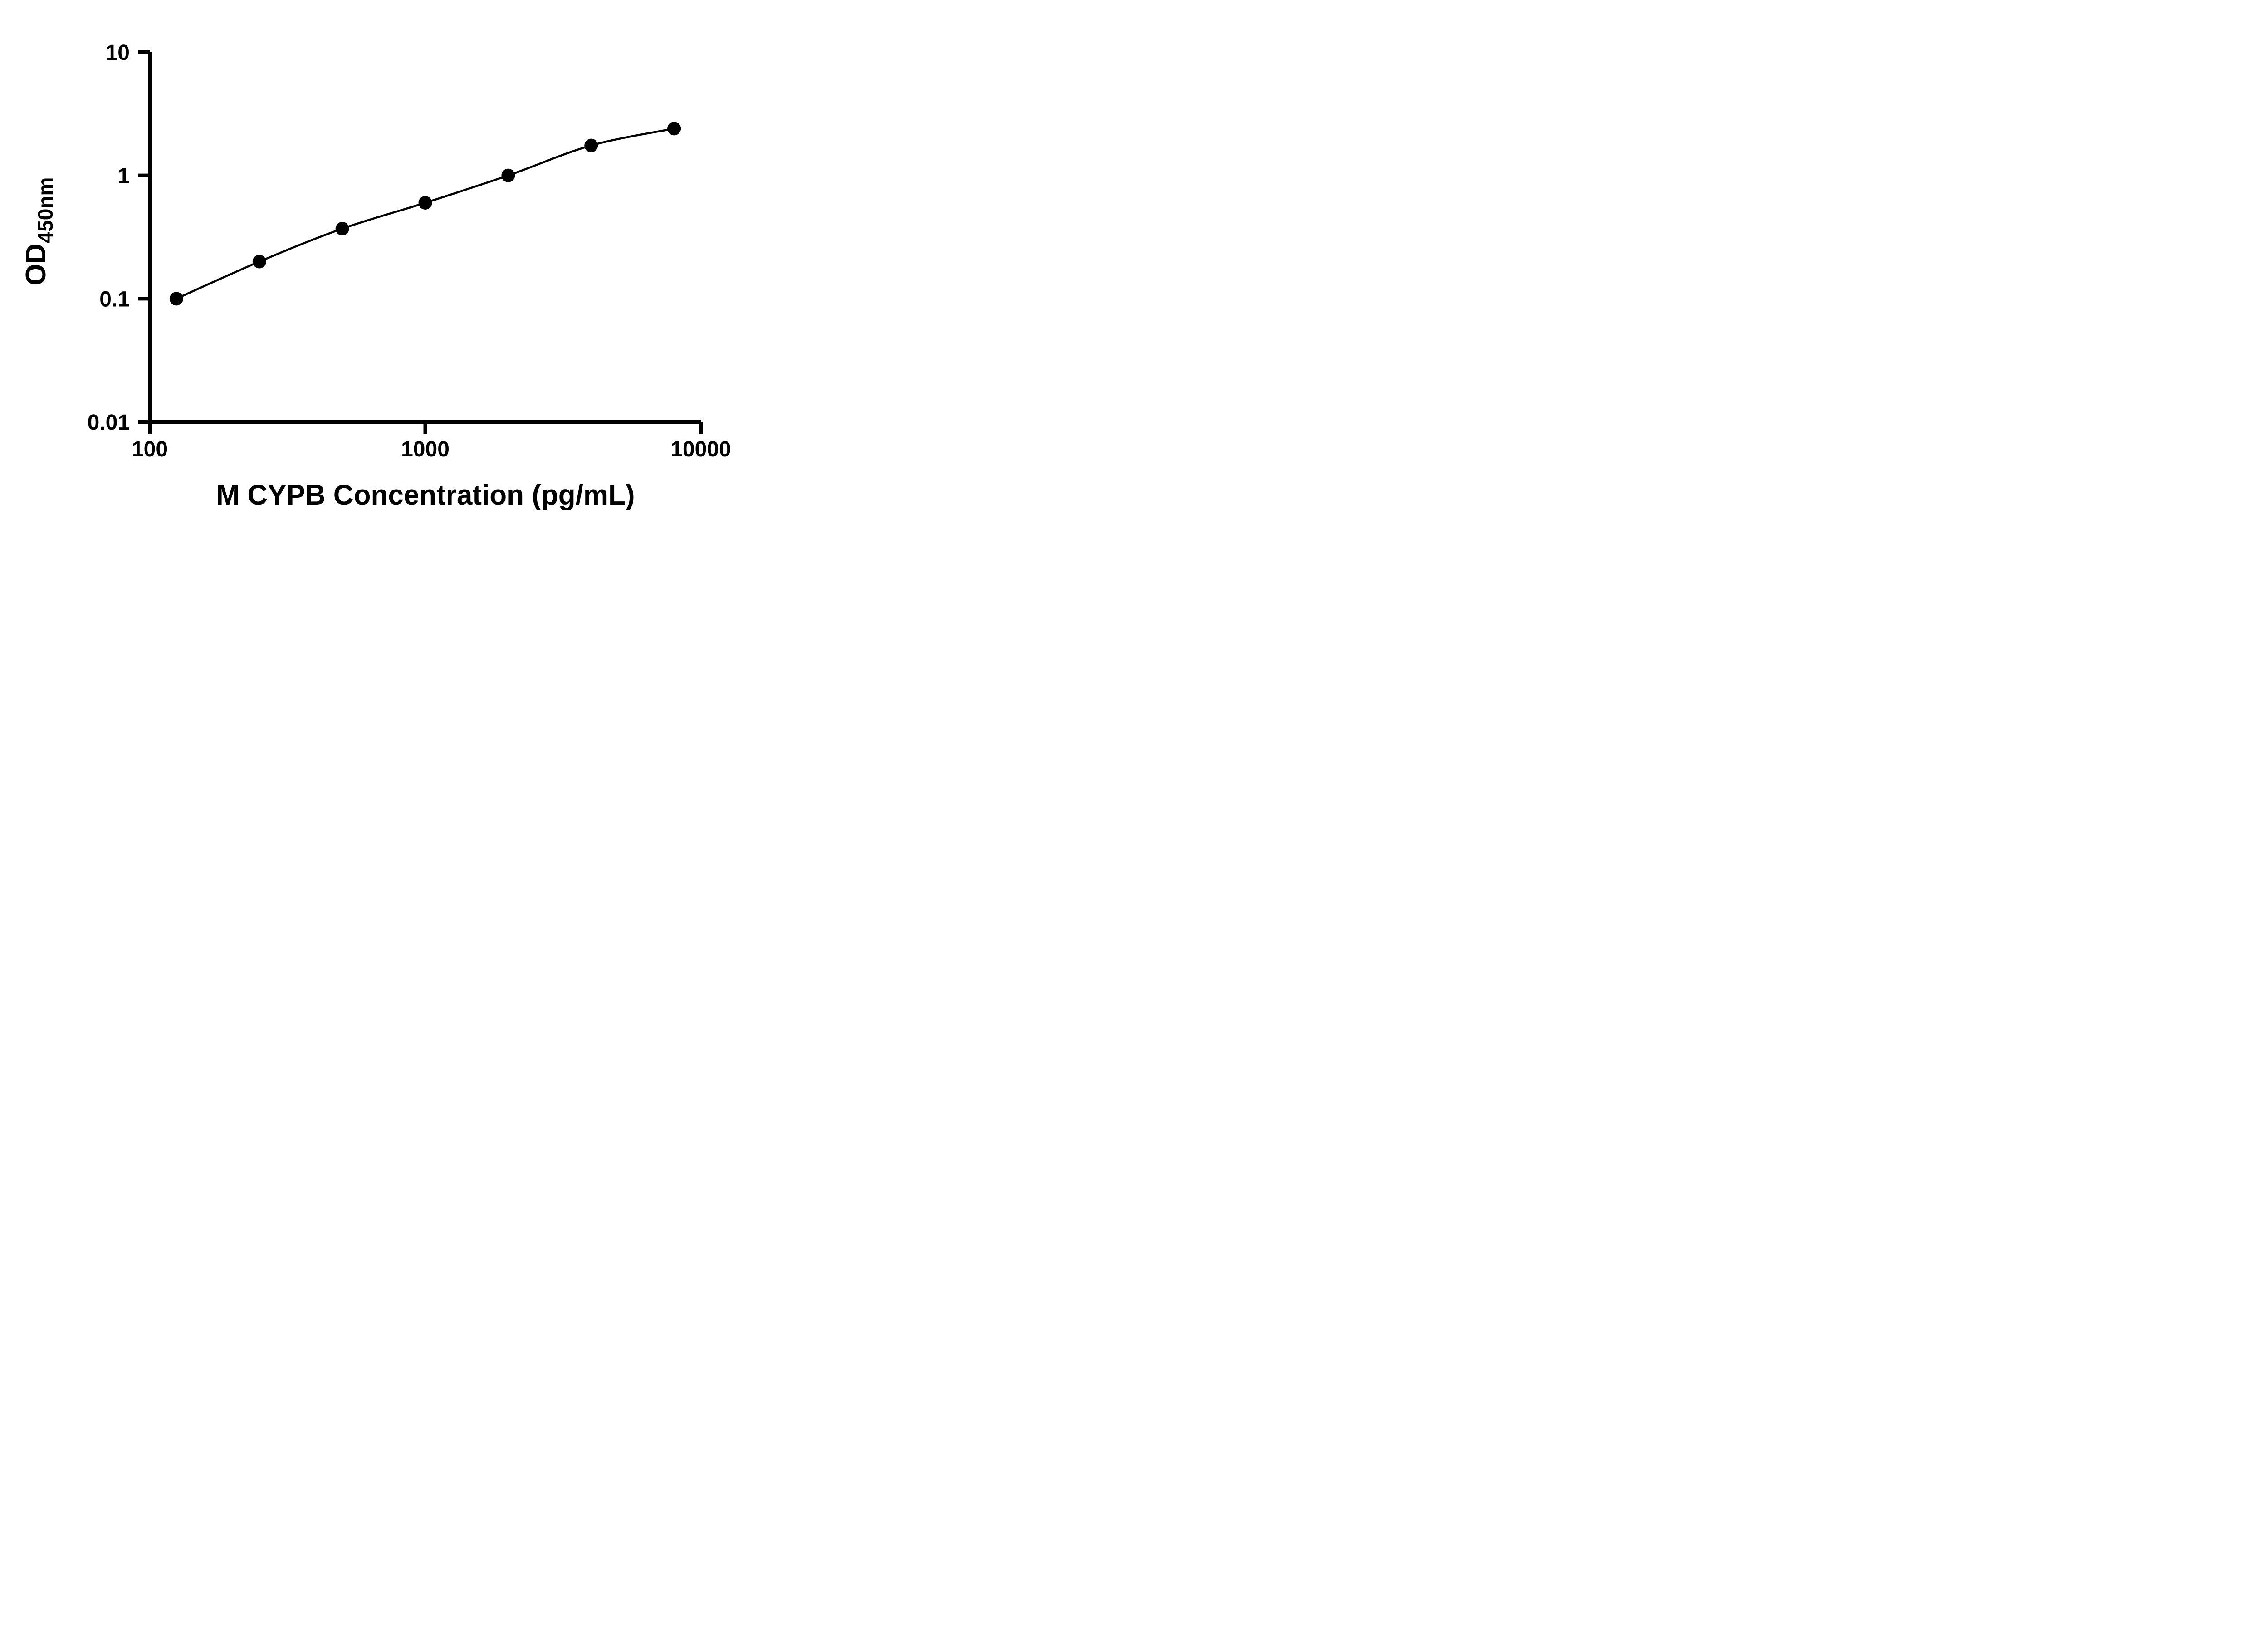 This screenshot has width=2268, height=1628. I want to click on y-axis-title-main: OD, so click(36, 264).